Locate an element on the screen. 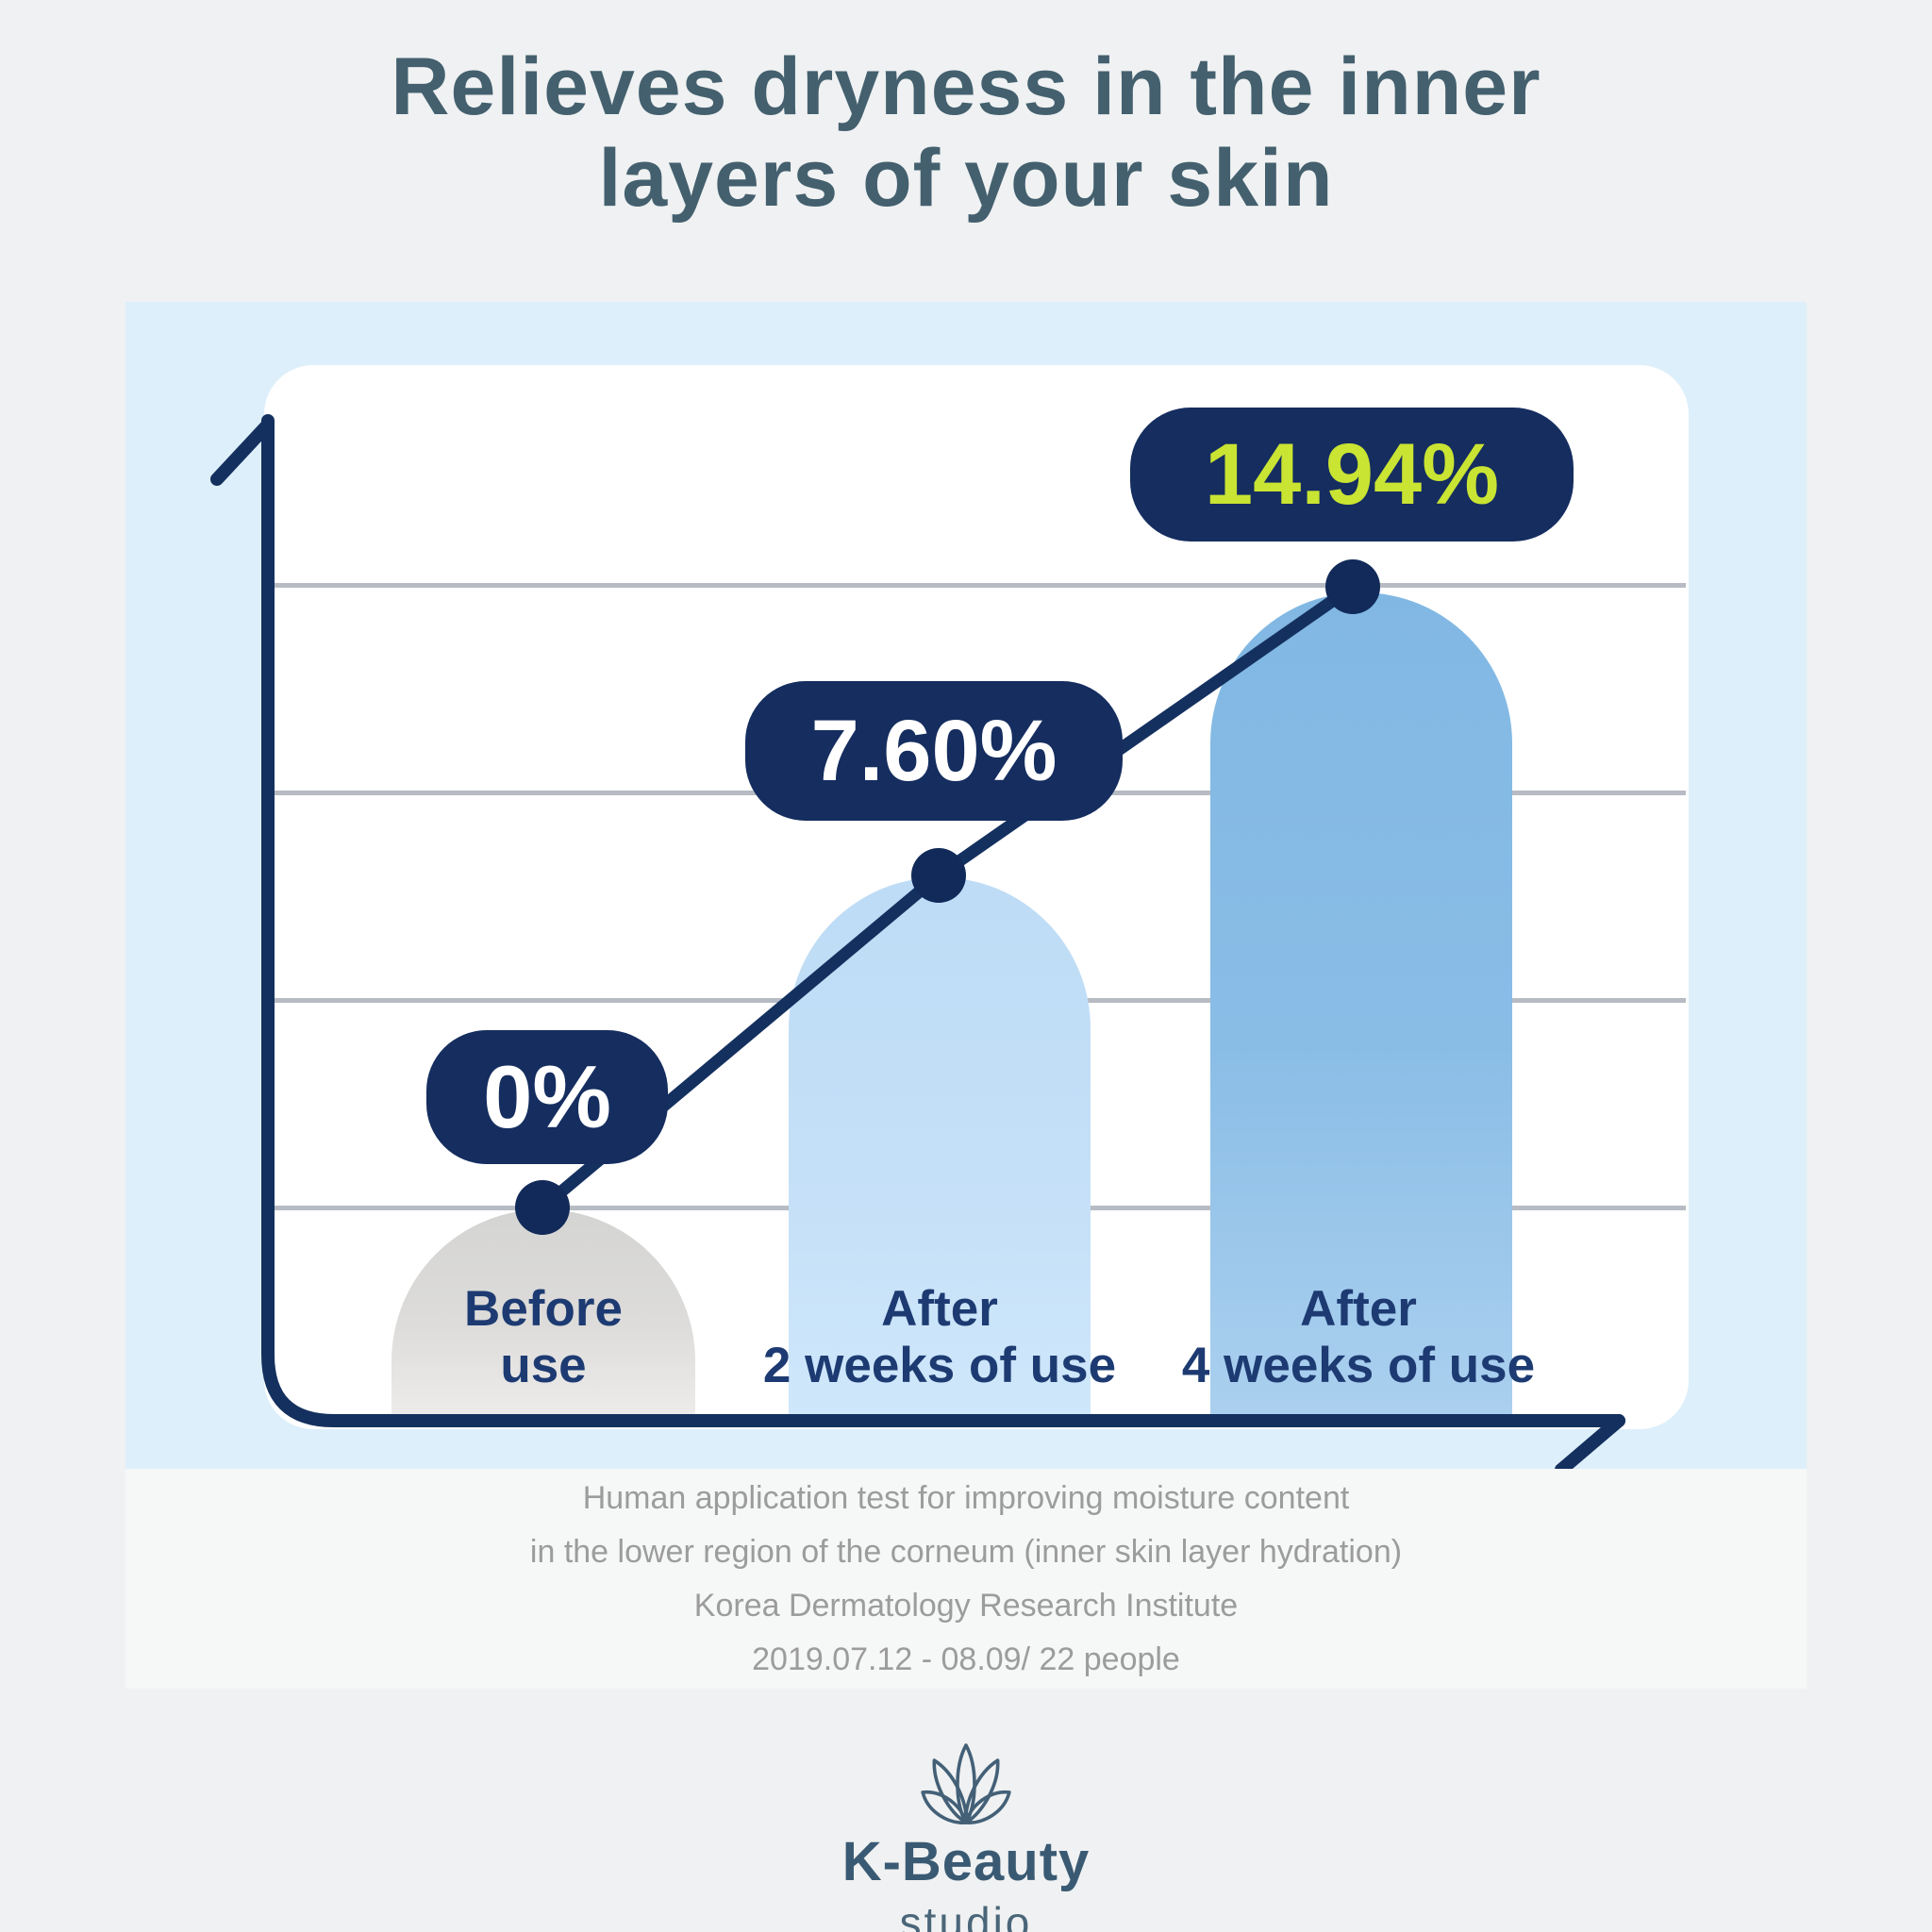  data-point-after-2-weeks is located at coordinates (938, 876).